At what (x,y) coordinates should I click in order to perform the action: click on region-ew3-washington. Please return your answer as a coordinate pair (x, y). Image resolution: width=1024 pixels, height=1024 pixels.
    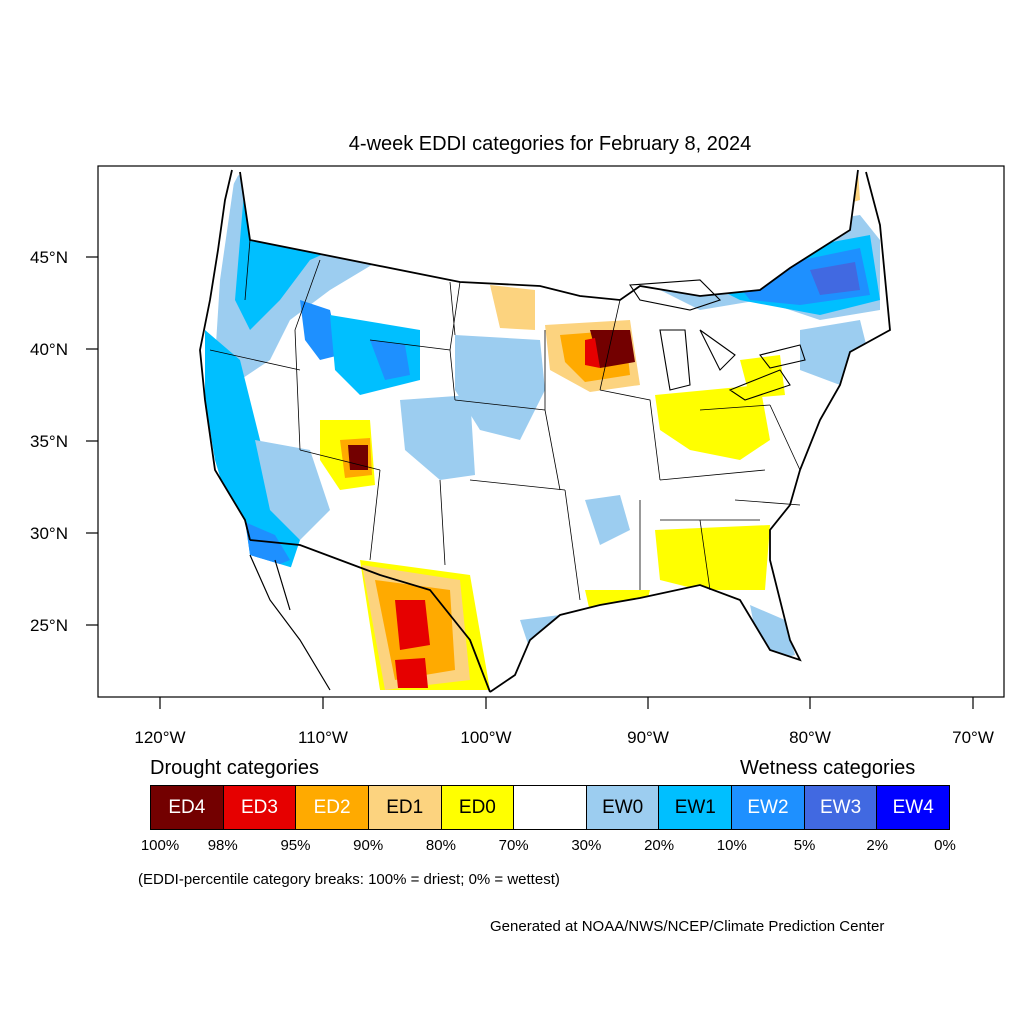
    Looking at the image, I should click on (261, 190).